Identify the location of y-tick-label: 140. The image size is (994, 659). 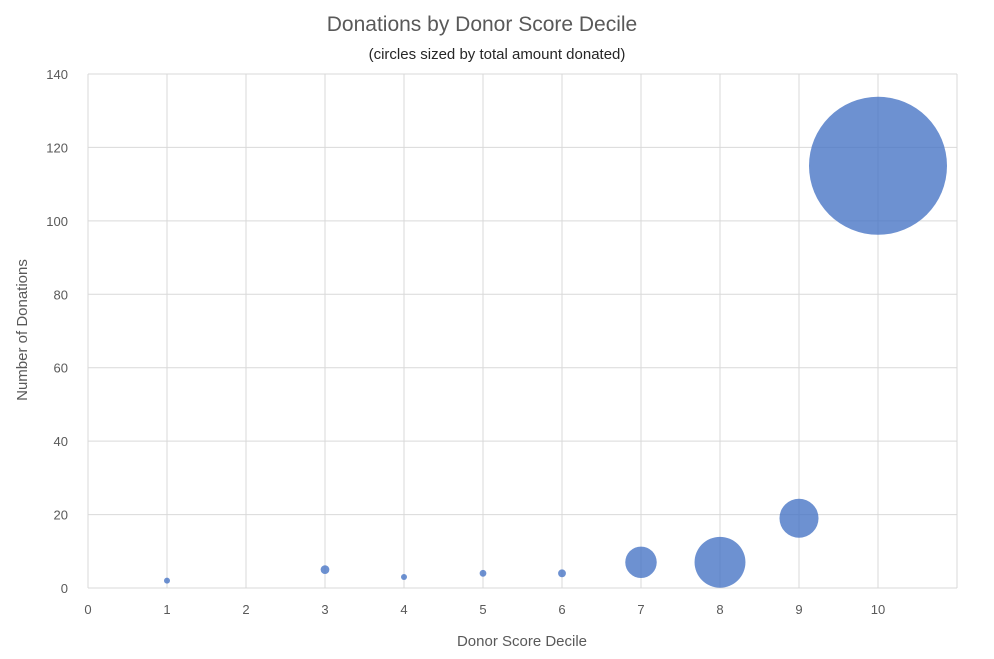
(57, 74).